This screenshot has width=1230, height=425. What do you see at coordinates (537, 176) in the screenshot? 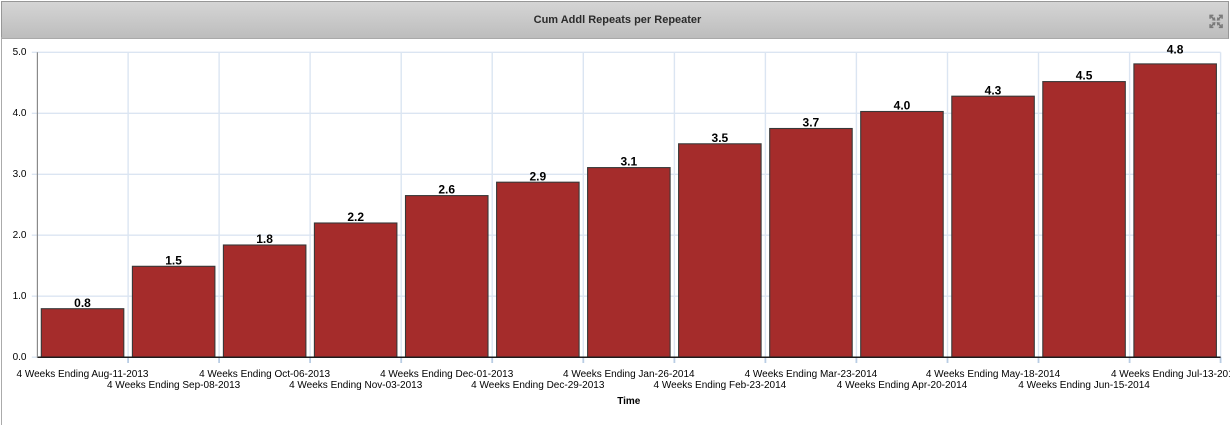
I see `svg-text: 2.9` at bounding box center [537, 176].